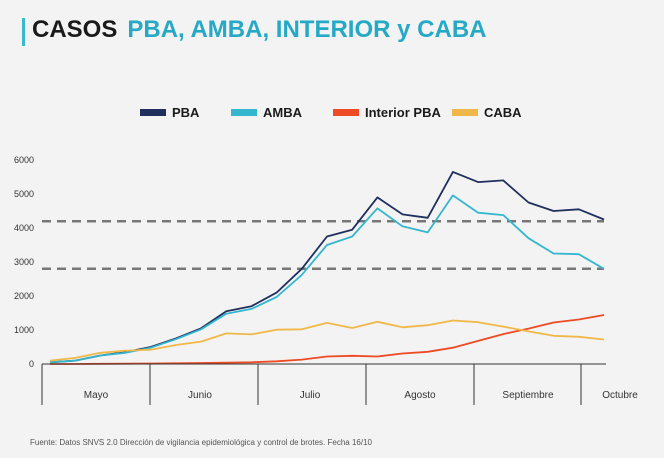 This screenshot has width=664, height=458. I want to click on chart-title-casos: CASOS, so click(75, 29).